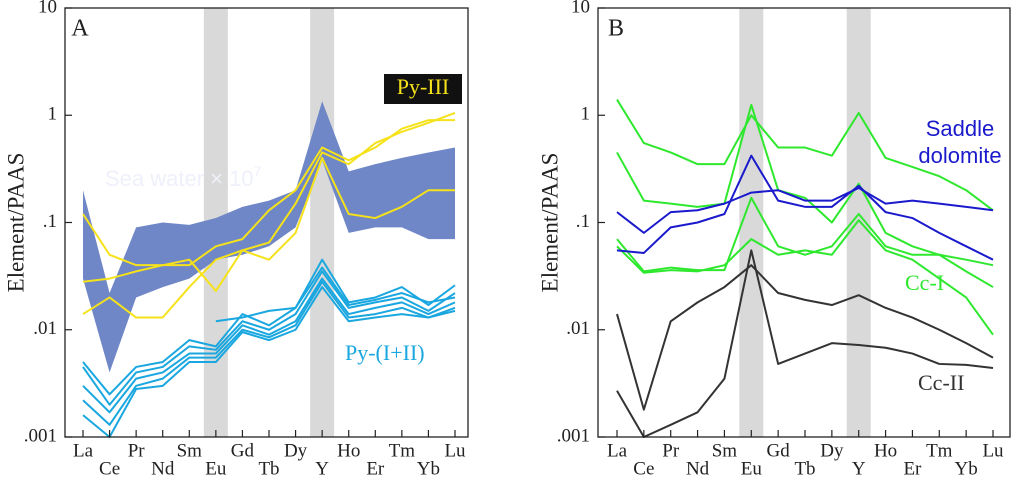 The width and height of the screenshot is (1024, 482). I want to click on series-label-text: Py-(I+II), so click(385, 352).